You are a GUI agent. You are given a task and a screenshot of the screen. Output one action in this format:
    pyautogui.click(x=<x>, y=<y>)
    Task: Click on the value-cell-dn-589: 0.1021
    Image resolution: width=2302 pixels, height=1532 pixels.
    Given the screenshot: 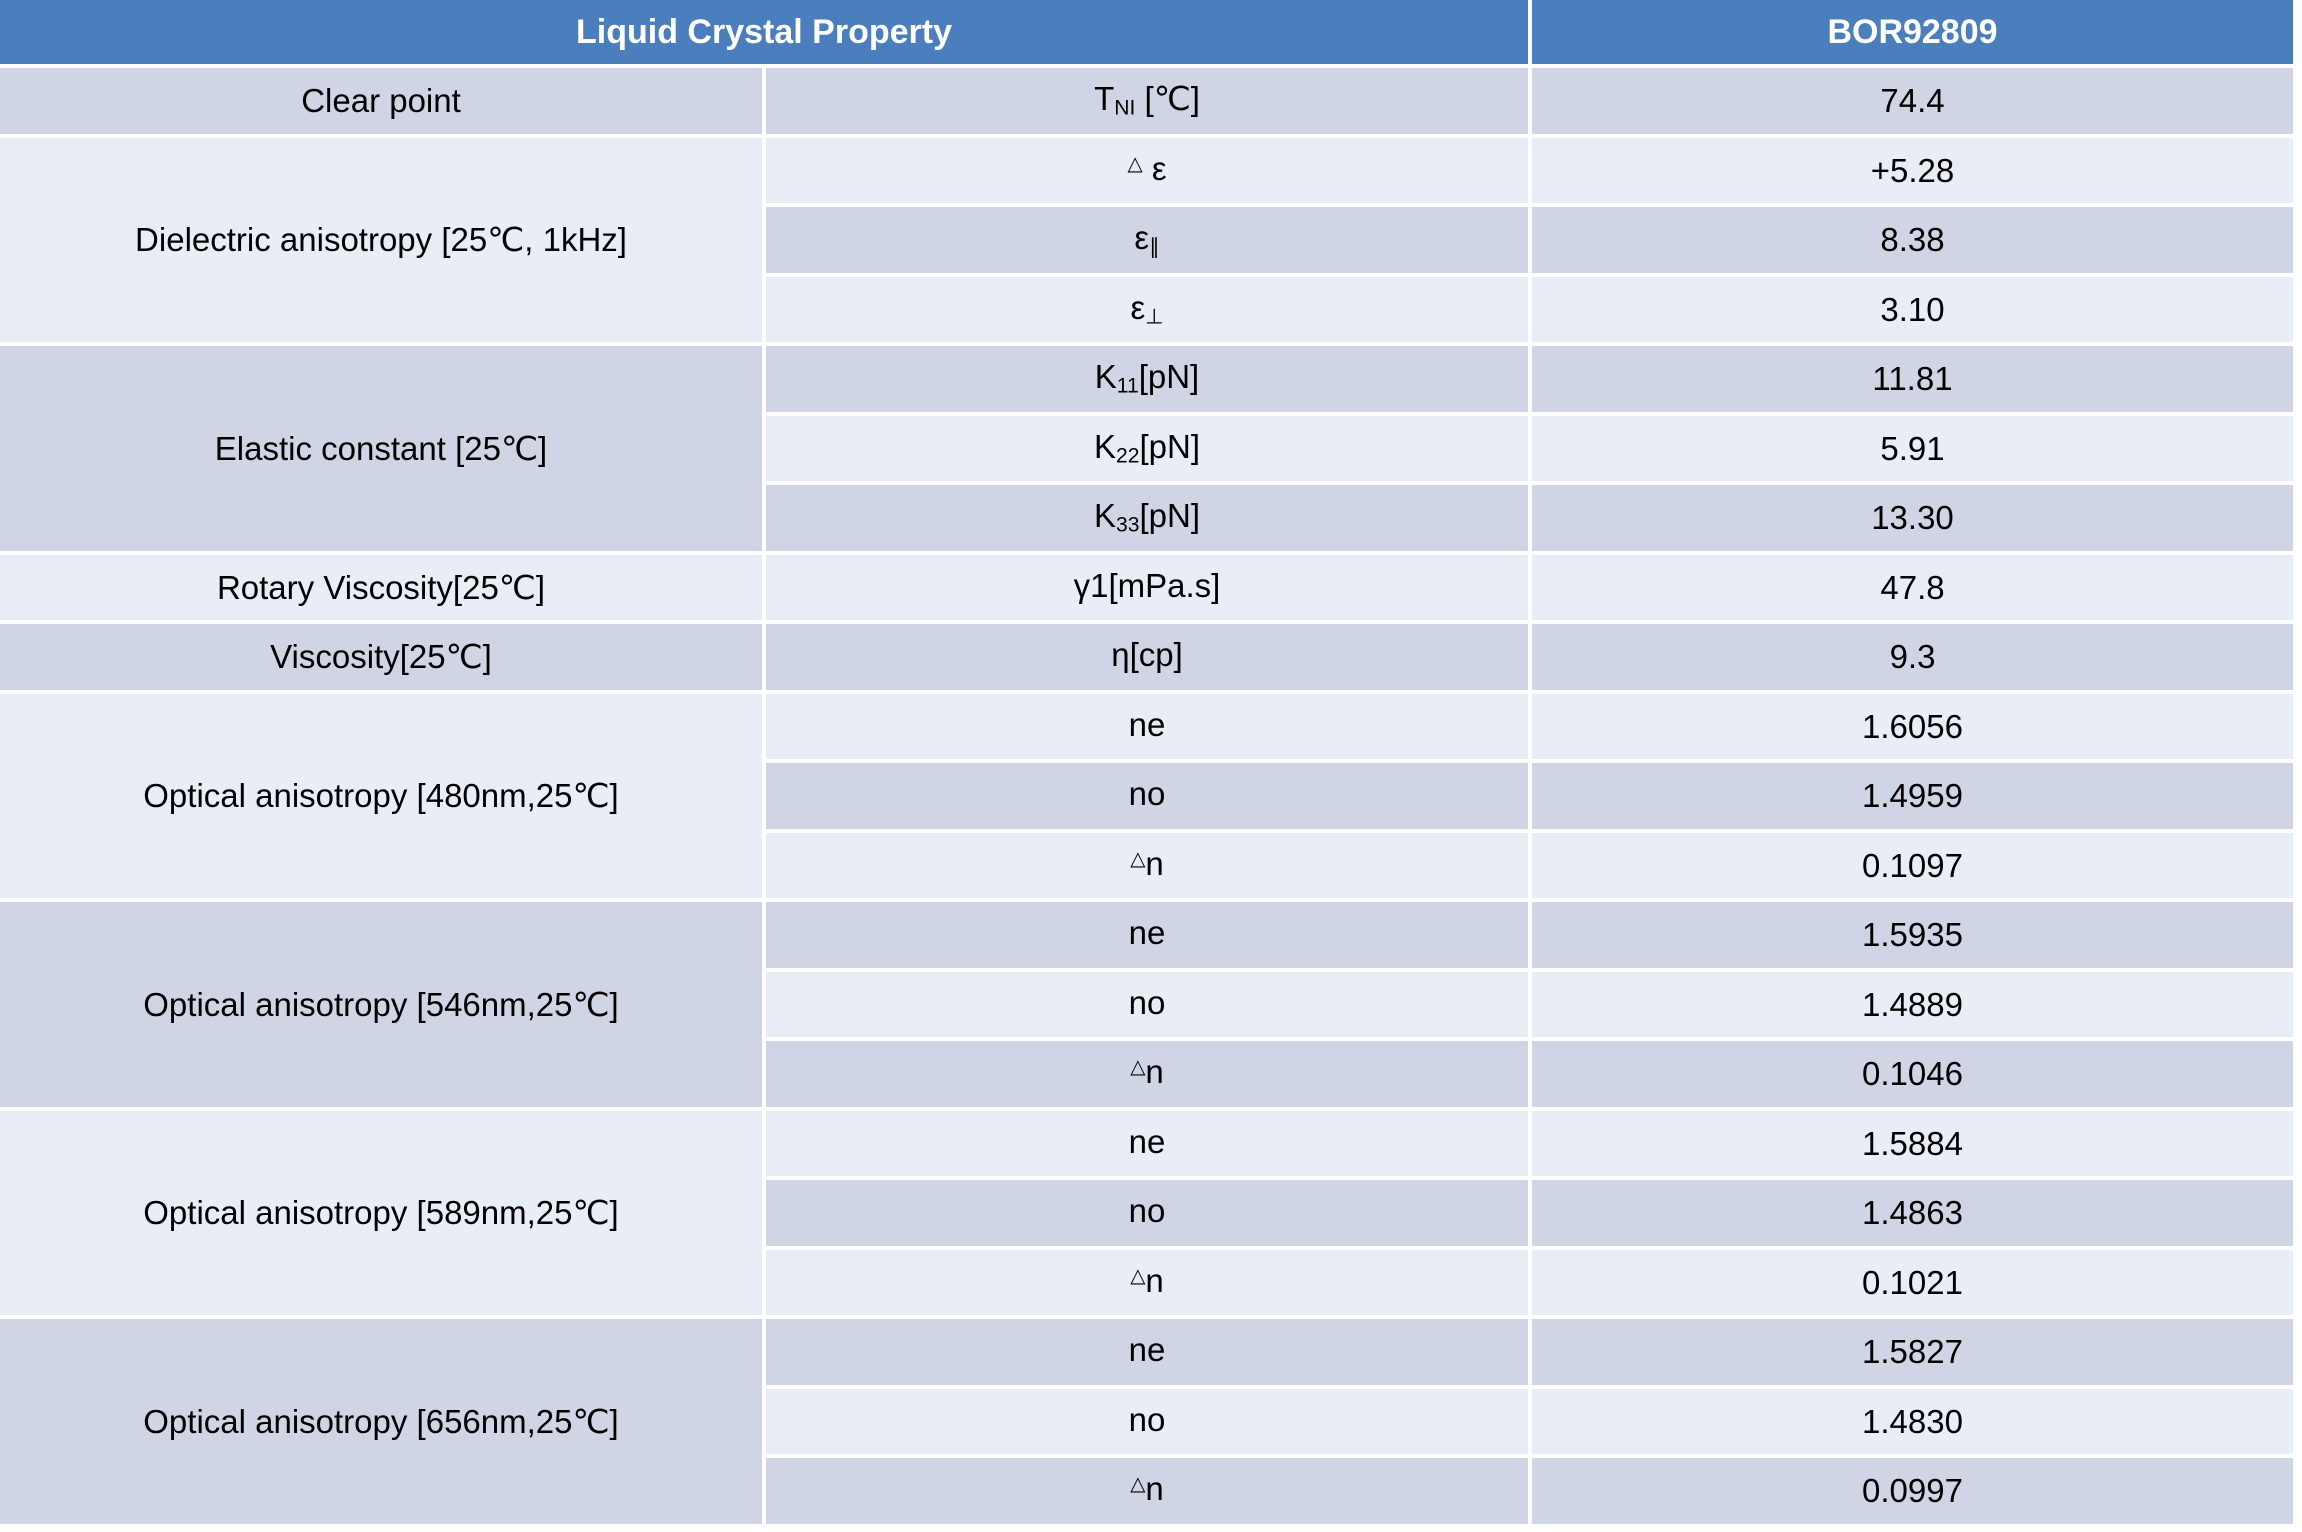 What is the action you would take?
    pyautogui.click(x=1912, y=1282)
    